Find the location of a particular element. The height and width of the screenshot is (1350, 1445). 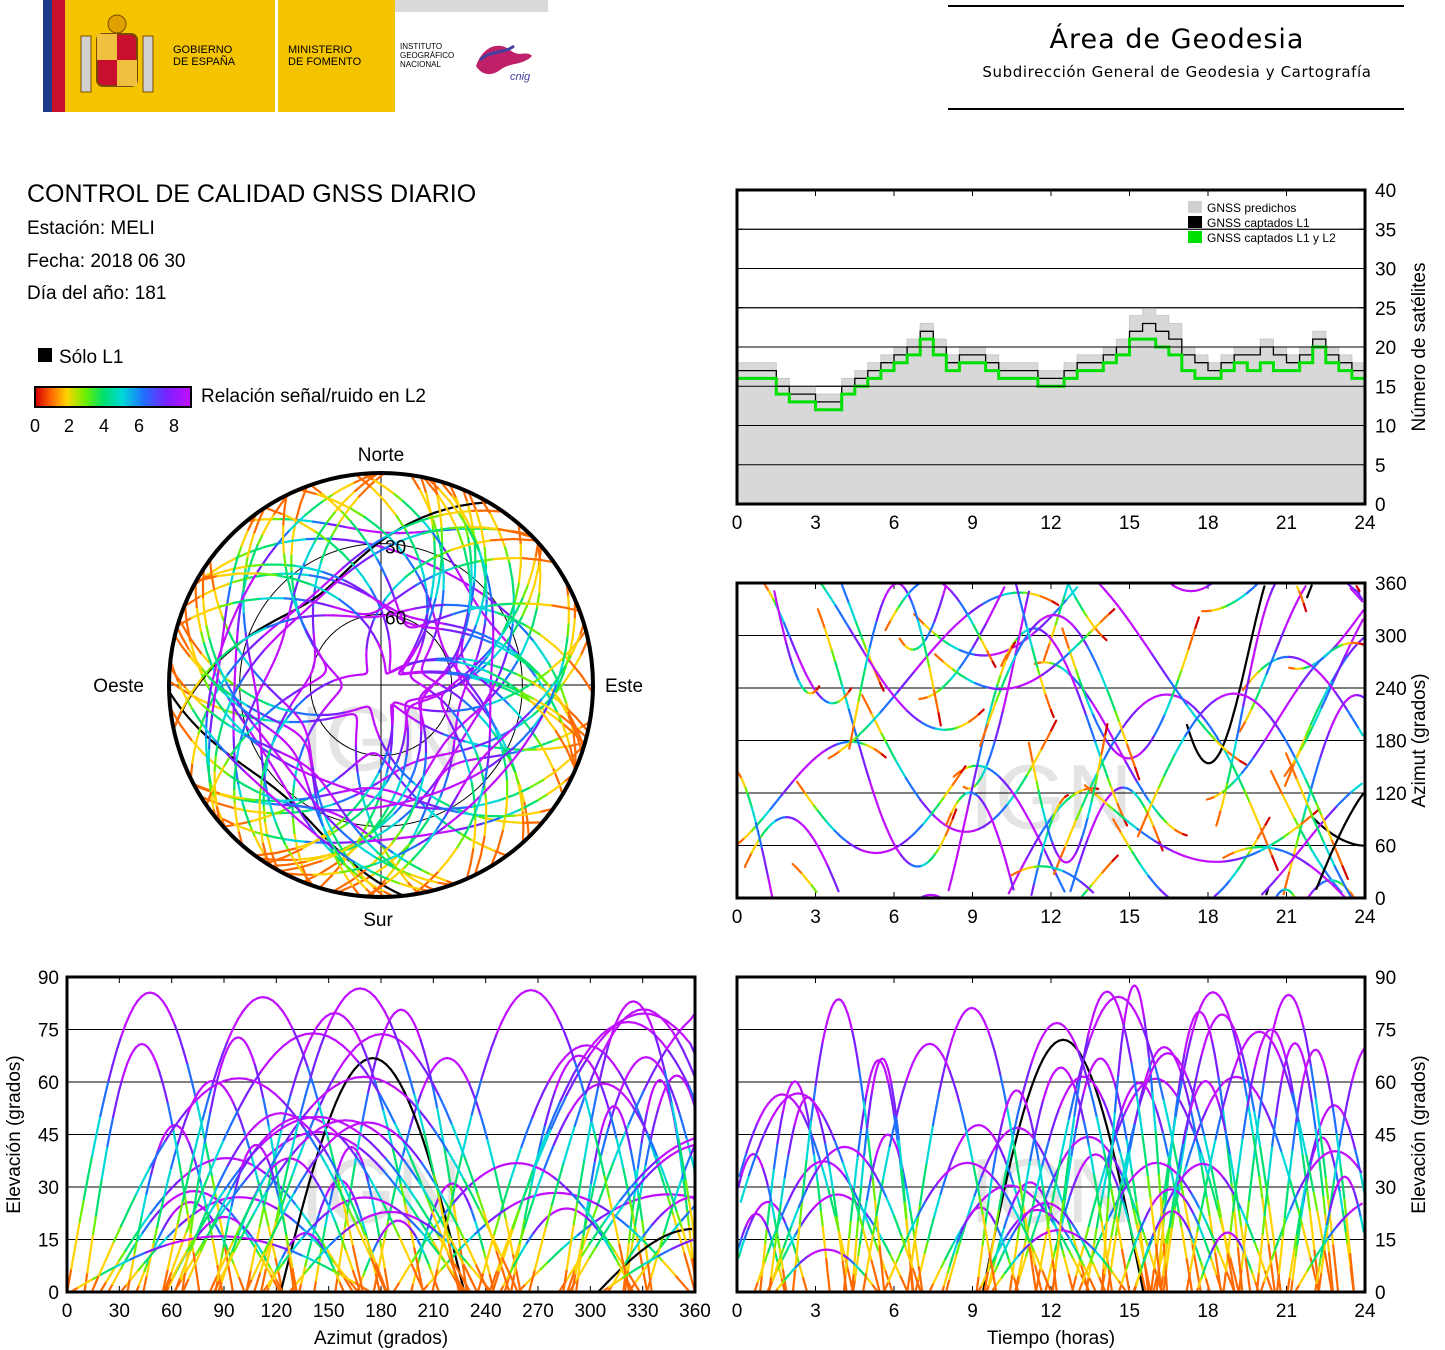

y-tick-label: 0 is located at coordinates (1380, 505).